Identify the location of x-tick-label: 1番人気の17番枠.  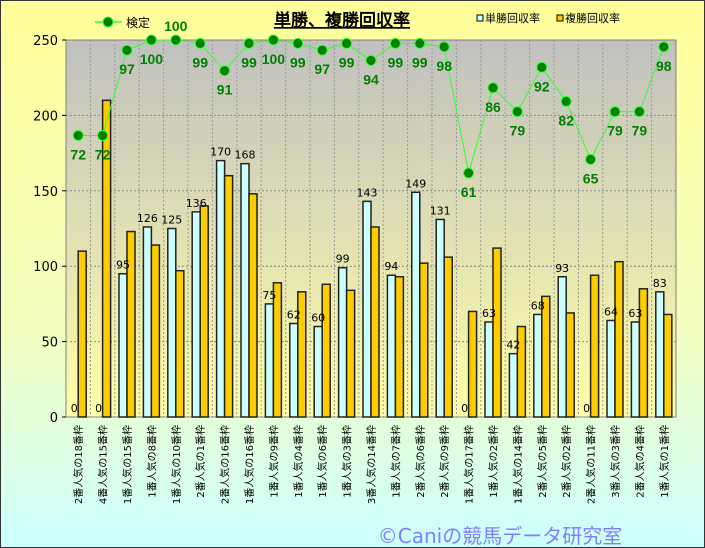
(469, 464).